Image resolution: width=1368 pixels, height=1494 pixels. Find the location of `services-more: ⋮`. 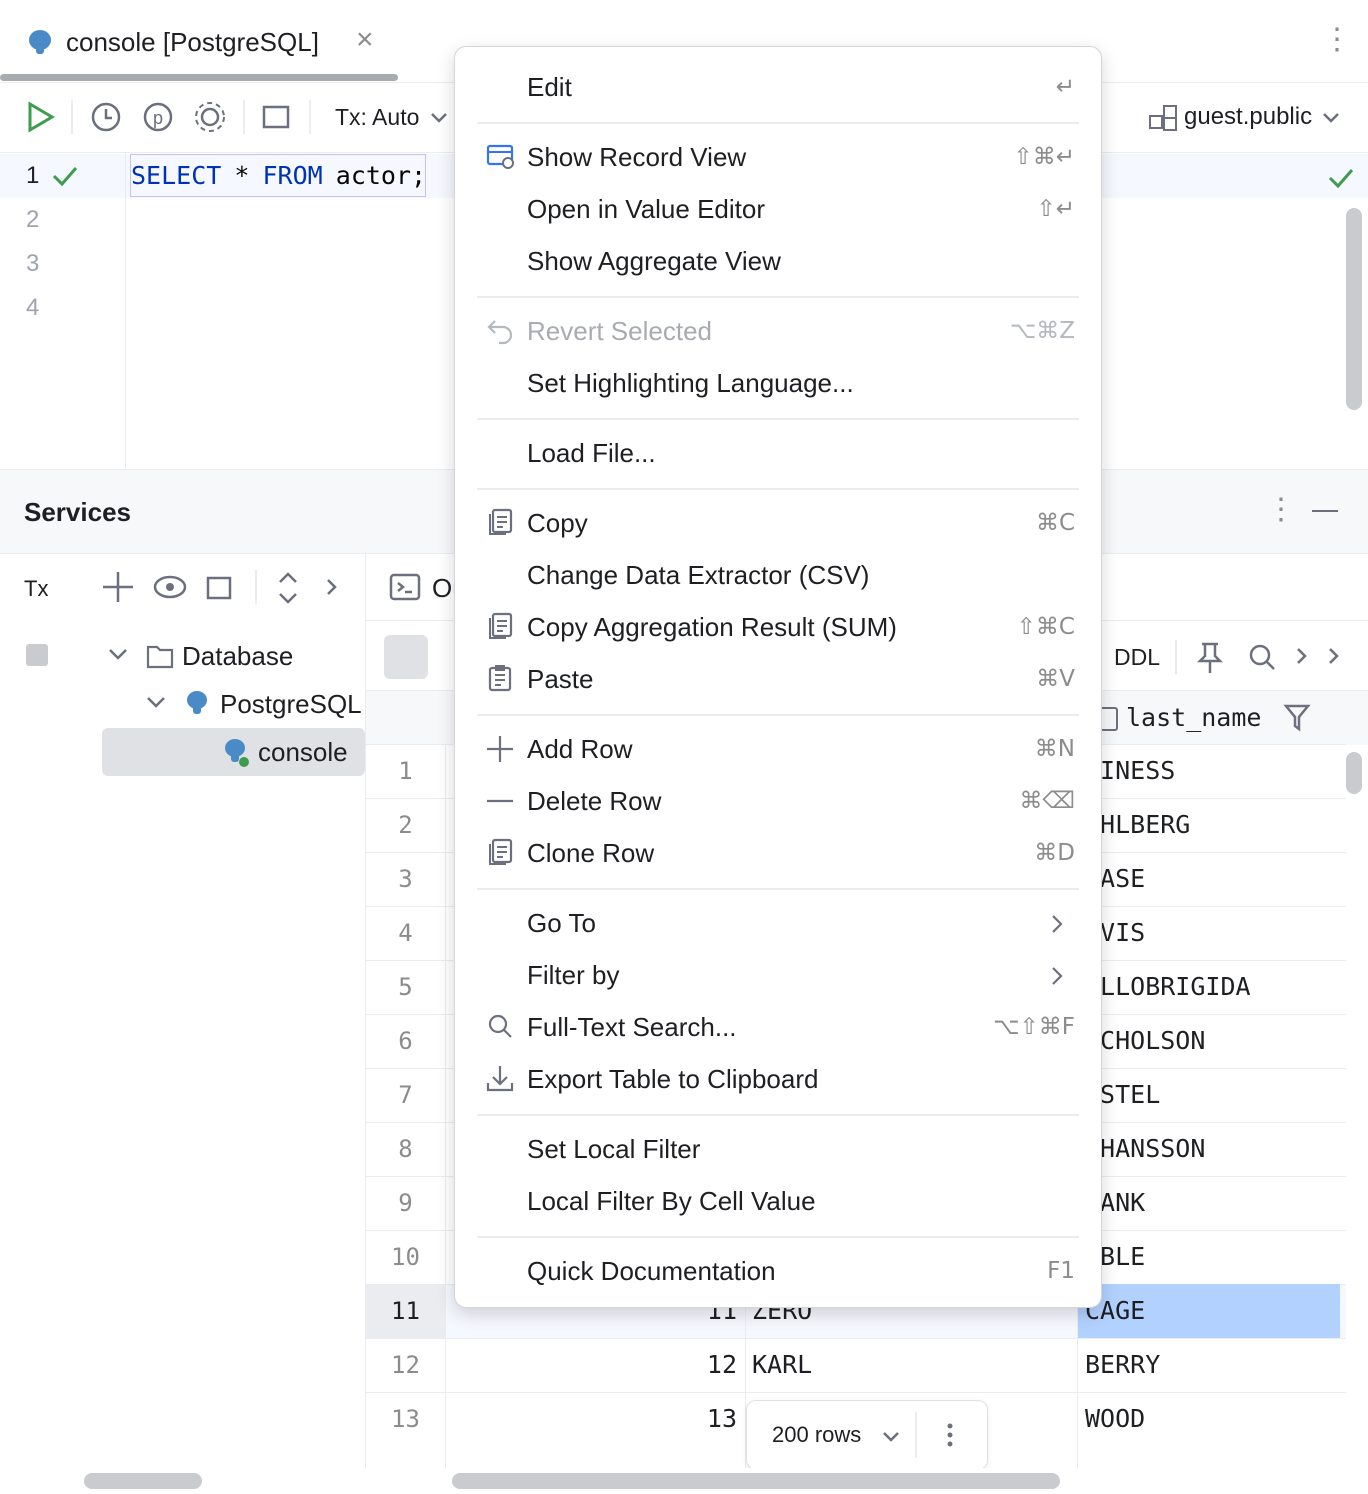

services-more: ⋮ is located at coordinates (1281, 509).